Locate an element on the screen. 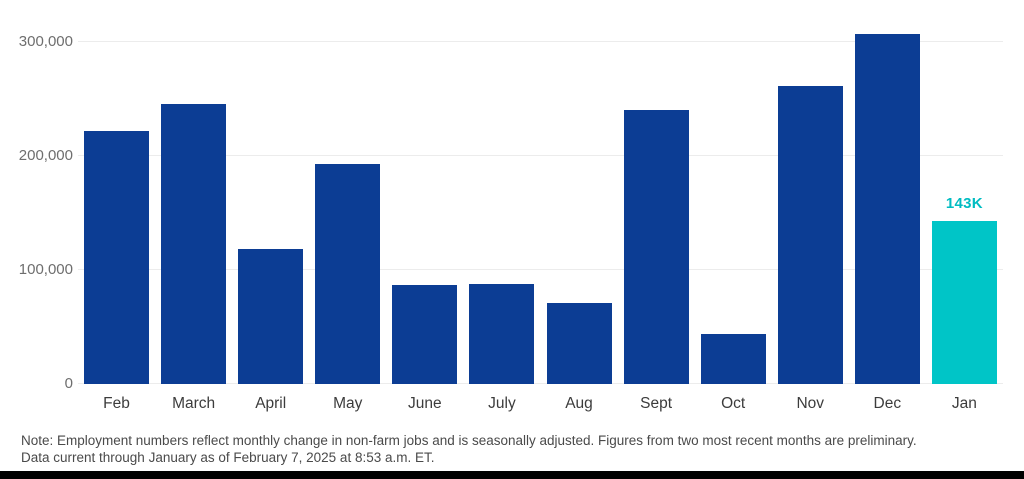 The width and height of the screenshot is (1024, 479). x-axis-label-feb: Feb is located at coordinates (116, 403).